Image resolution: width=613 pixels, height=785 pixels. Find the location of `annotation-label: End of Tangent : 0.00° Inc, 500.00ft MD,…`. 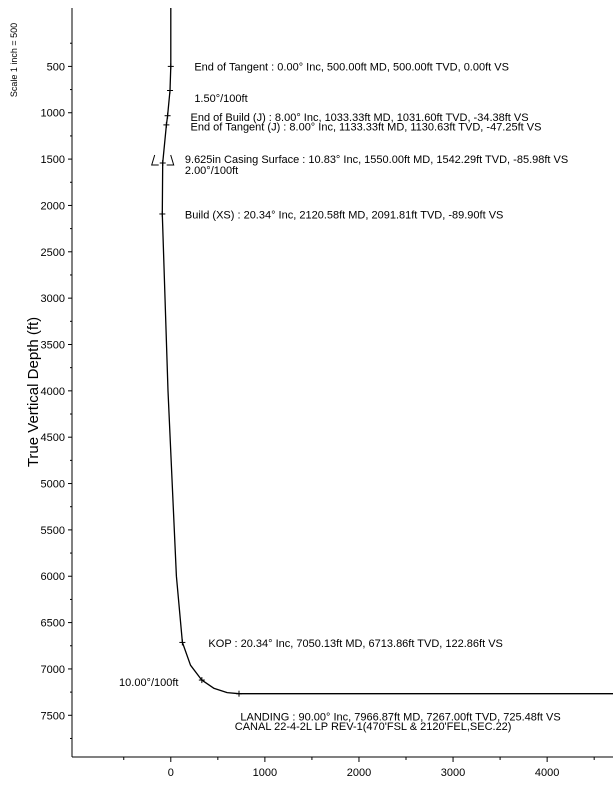

annotation-label: End of Tangent : 0.00° Inc, 500.00ft MD,… is located at coordinates (351, 67).